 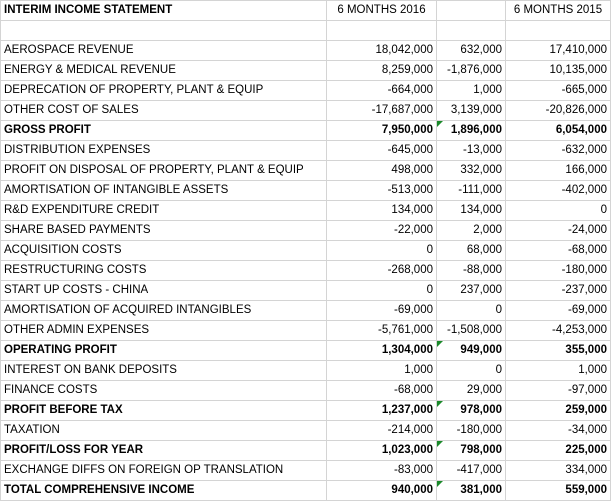 I want to click on value-2016-cell: 498,000, so click(x=381, y=170).